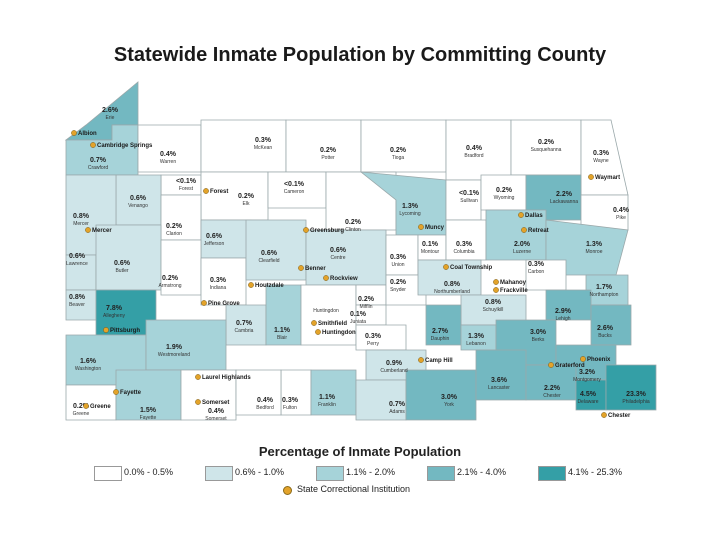 The width and height of the screenshot is (720, 540). What do you see at coordinates (594, 244) in the screenshot?
I see `county-pct-monroe: 1.3%` at bounding box center [594, 244].